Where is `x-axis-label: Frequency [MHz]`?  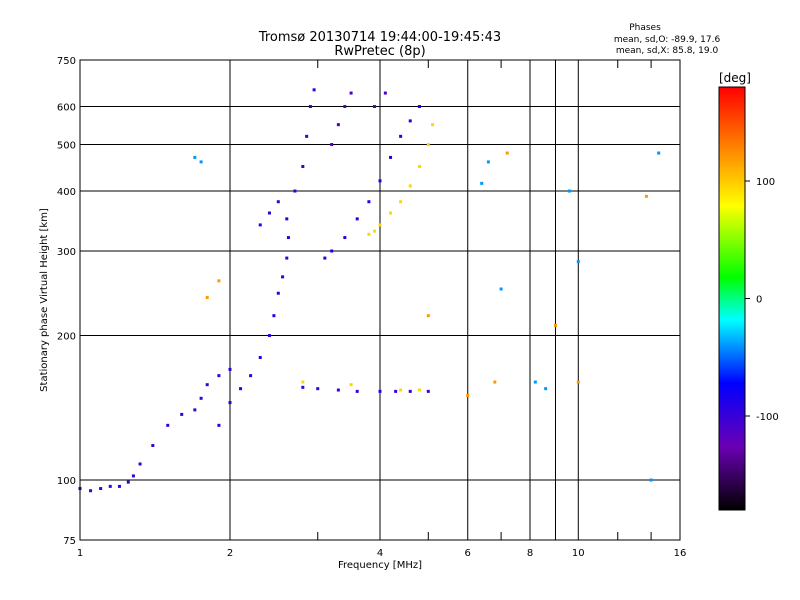
x-axis-label: Frequency [MHz] is located at coordinates (380, 565).